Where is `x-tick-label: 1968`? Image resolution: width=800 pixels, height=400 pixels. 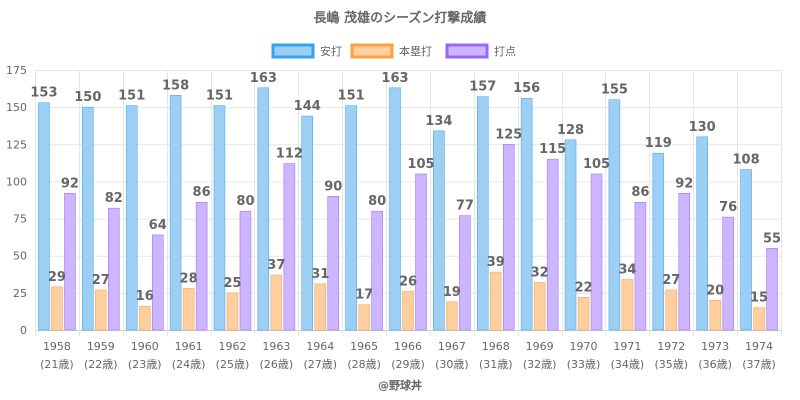
x-tick-label: 1968 is located at coordinates (496, 346).